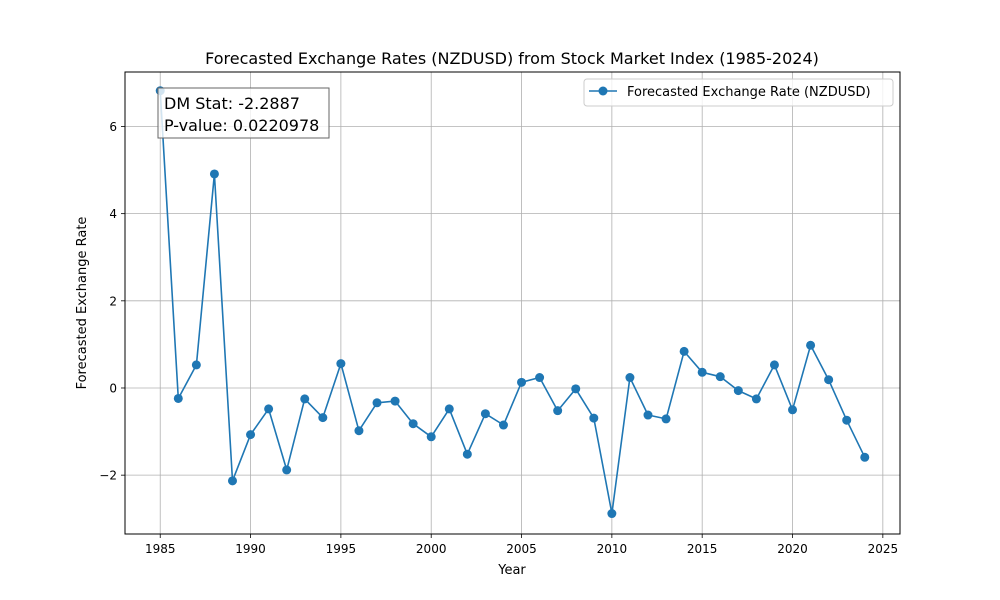 The height and width of the screenshot is (600, 1000). I want to click on x-tick-label: 2005, so click(521, 549).